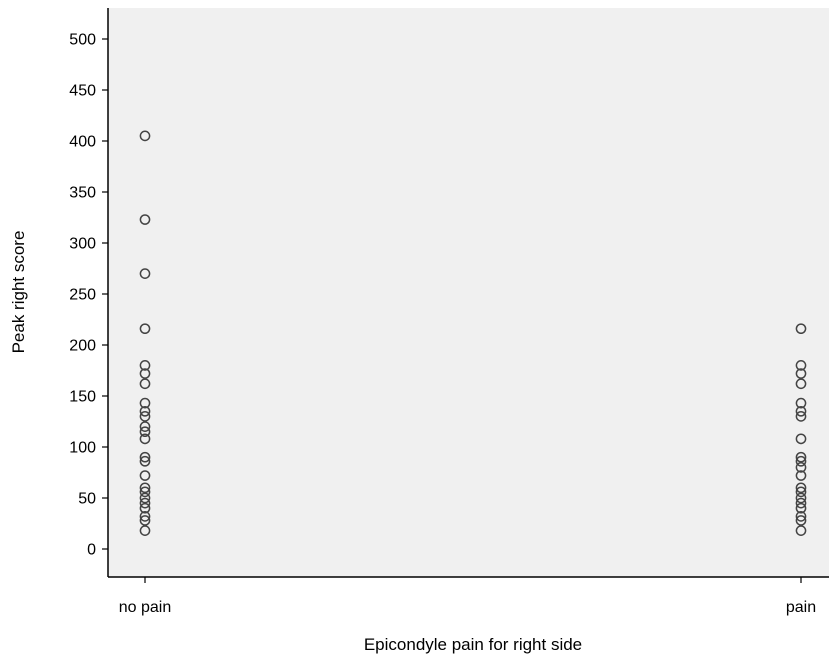 This screenshot has width=829, height=657. What do you see at coordinates (473, 644) in the screenshot?
I see `x-axis-title: Epicondyle pain for right side` at bounding box center [473, 644].